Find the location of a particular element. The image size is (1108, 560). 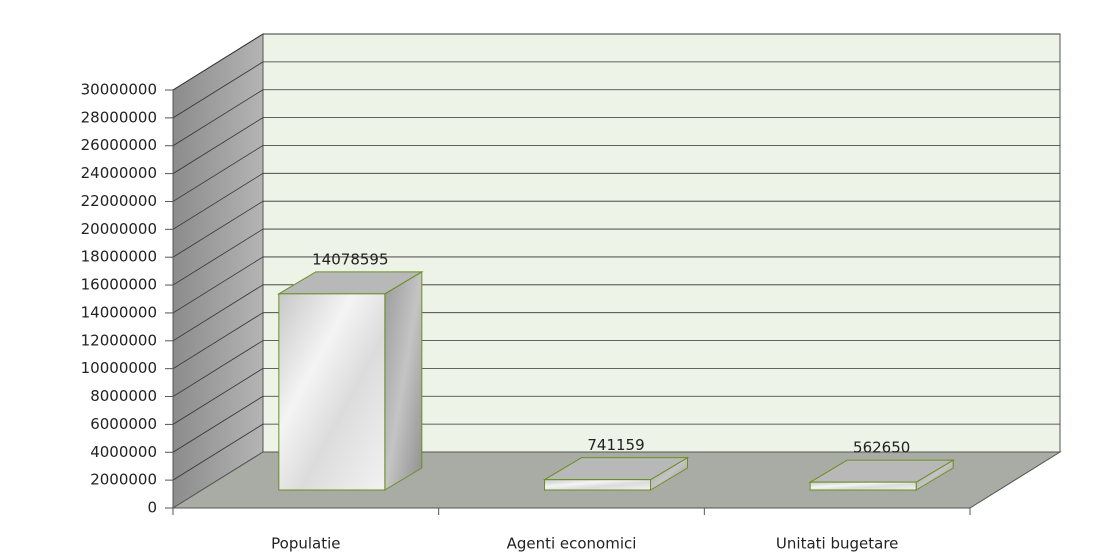

x-tick-label: Agenti economici is located at coordinates (572, 544).